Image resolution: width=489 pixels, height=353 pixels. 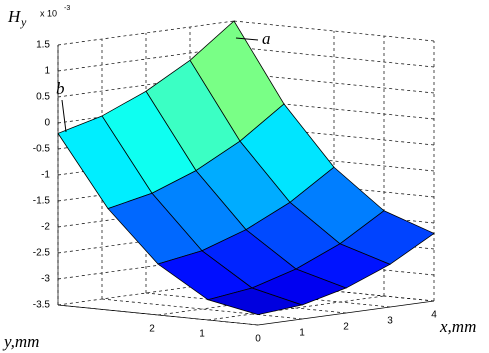 What do you see at coordinates (45, 279) in the screenshot?
I see `z-tick-label: -3` at bounding box center [45, 279].